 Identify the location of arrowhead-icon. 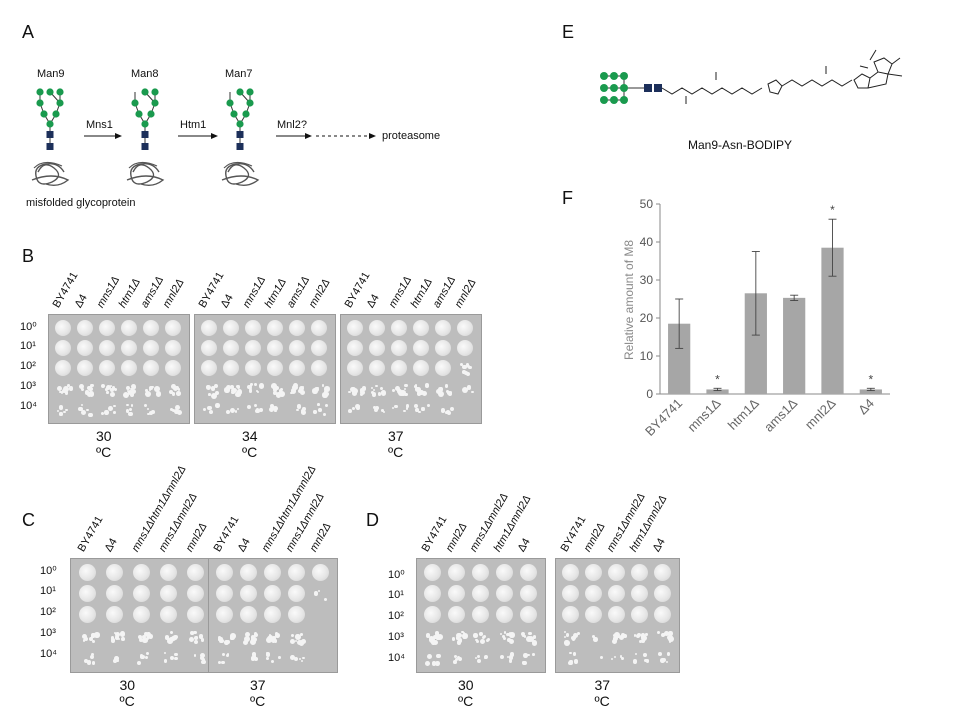
(372, 136).